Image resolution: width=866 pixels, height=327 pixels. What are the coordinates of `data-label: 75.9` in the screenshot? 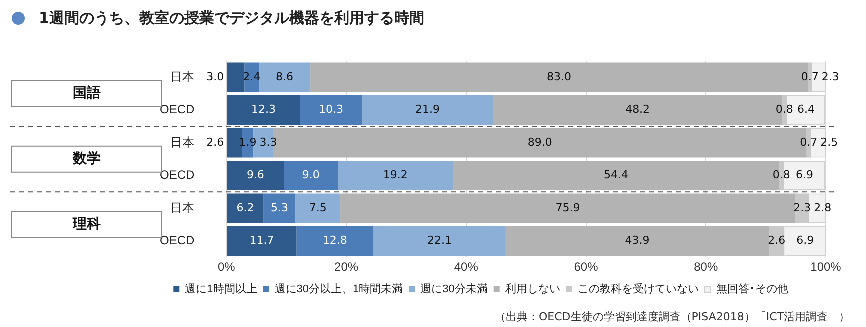 It's located at (568, 207).